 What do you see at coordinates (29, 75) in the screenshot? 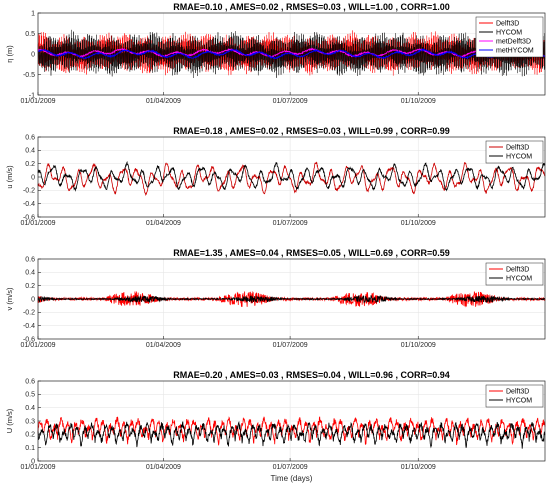
I see `y-tick-label: -0.5` at bounding box center [29, 75].